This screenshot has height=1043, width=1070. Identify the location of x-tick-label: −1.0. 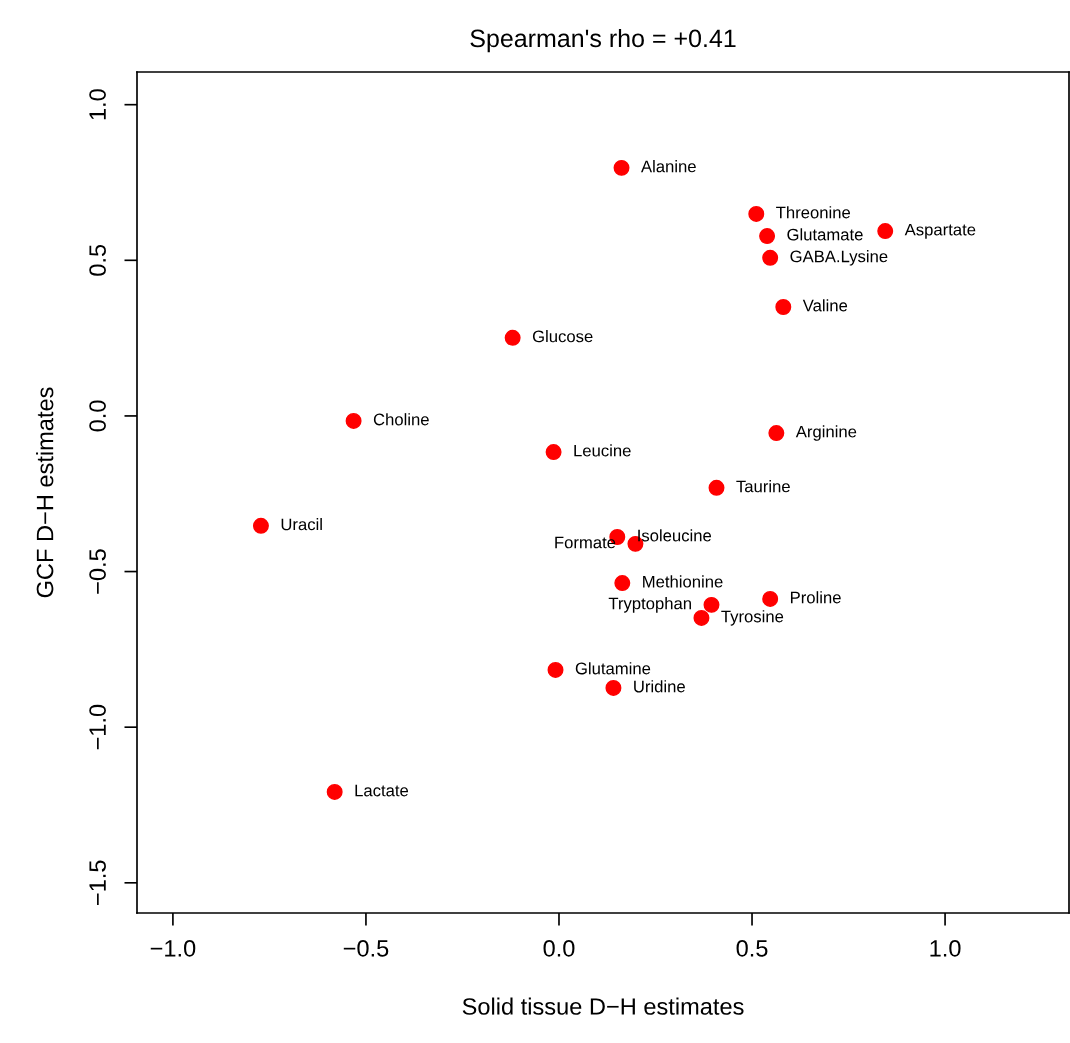
(173, 948).